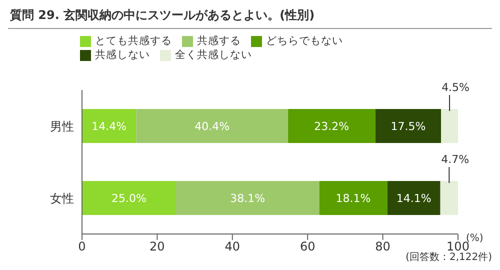 The width and height of the screenshot is (500, 270). I want to click on legend-label: 全く共感しない, so click(213, 55).